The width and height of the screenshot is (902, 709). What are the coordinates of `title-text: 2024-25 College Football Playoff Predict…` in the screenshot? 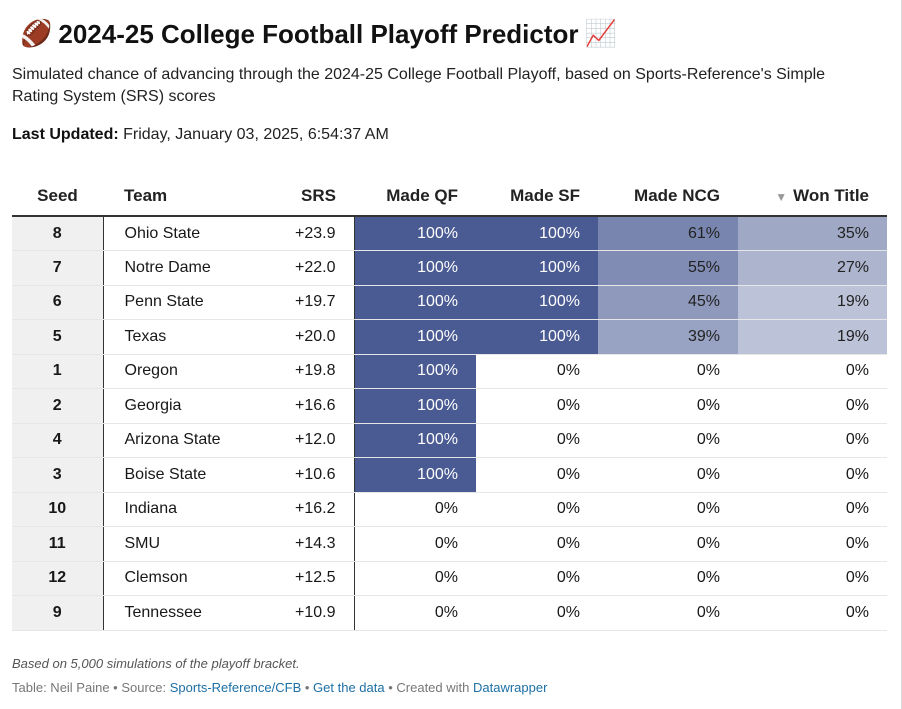 It's located at (318, 33).